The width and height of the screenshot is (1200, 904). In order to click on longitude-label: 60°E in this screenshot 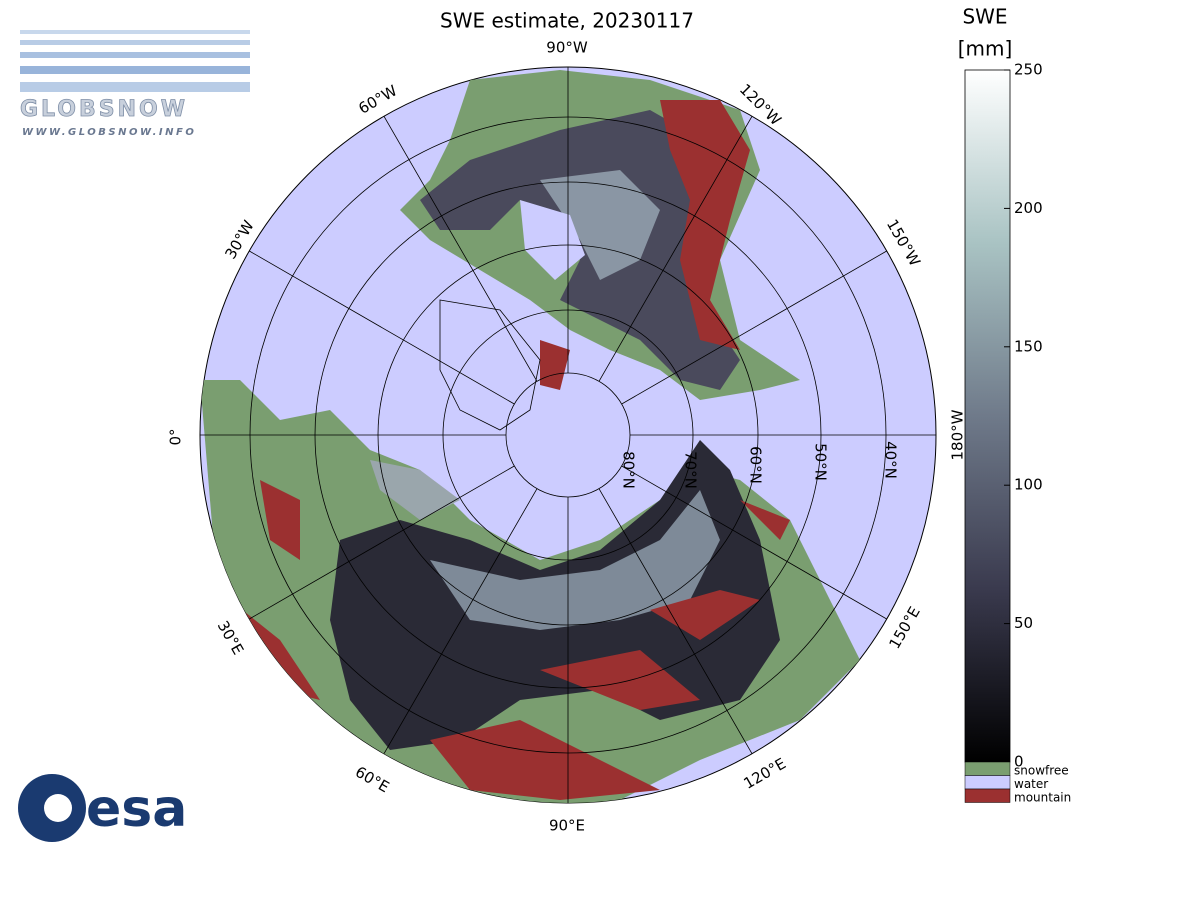, I will do `click(372, 780)`.